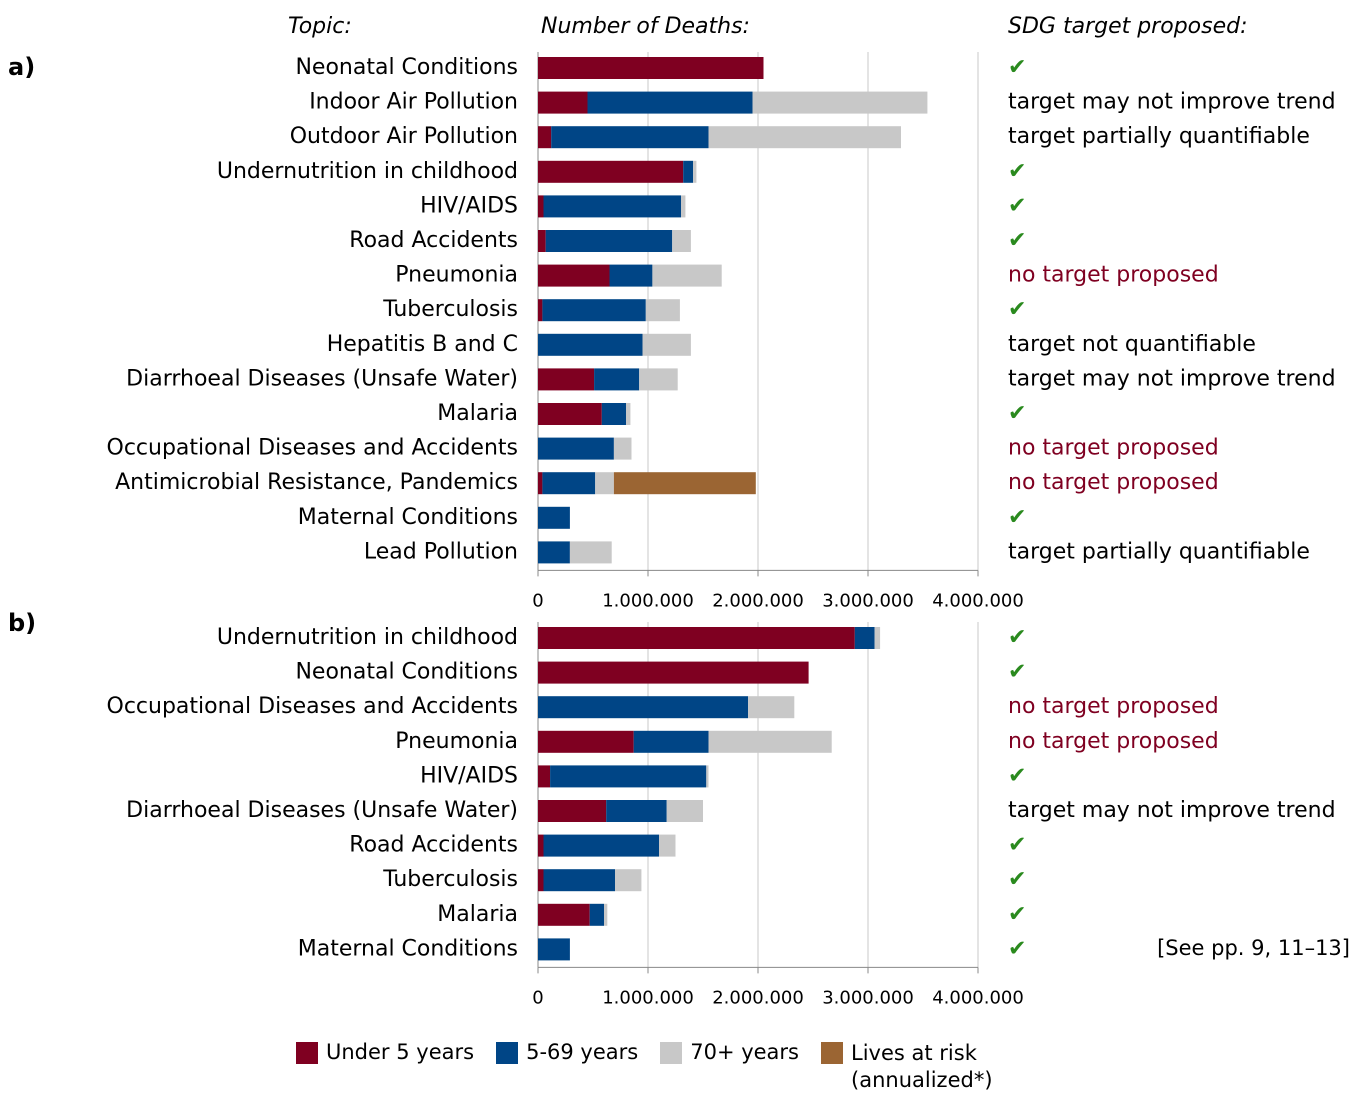 The image size is (1358, 1097). What do you see at coordinates (408, 517) in the screenshot?
I see `category-label: Maternal Conditions` at bounding box center [408, 517].